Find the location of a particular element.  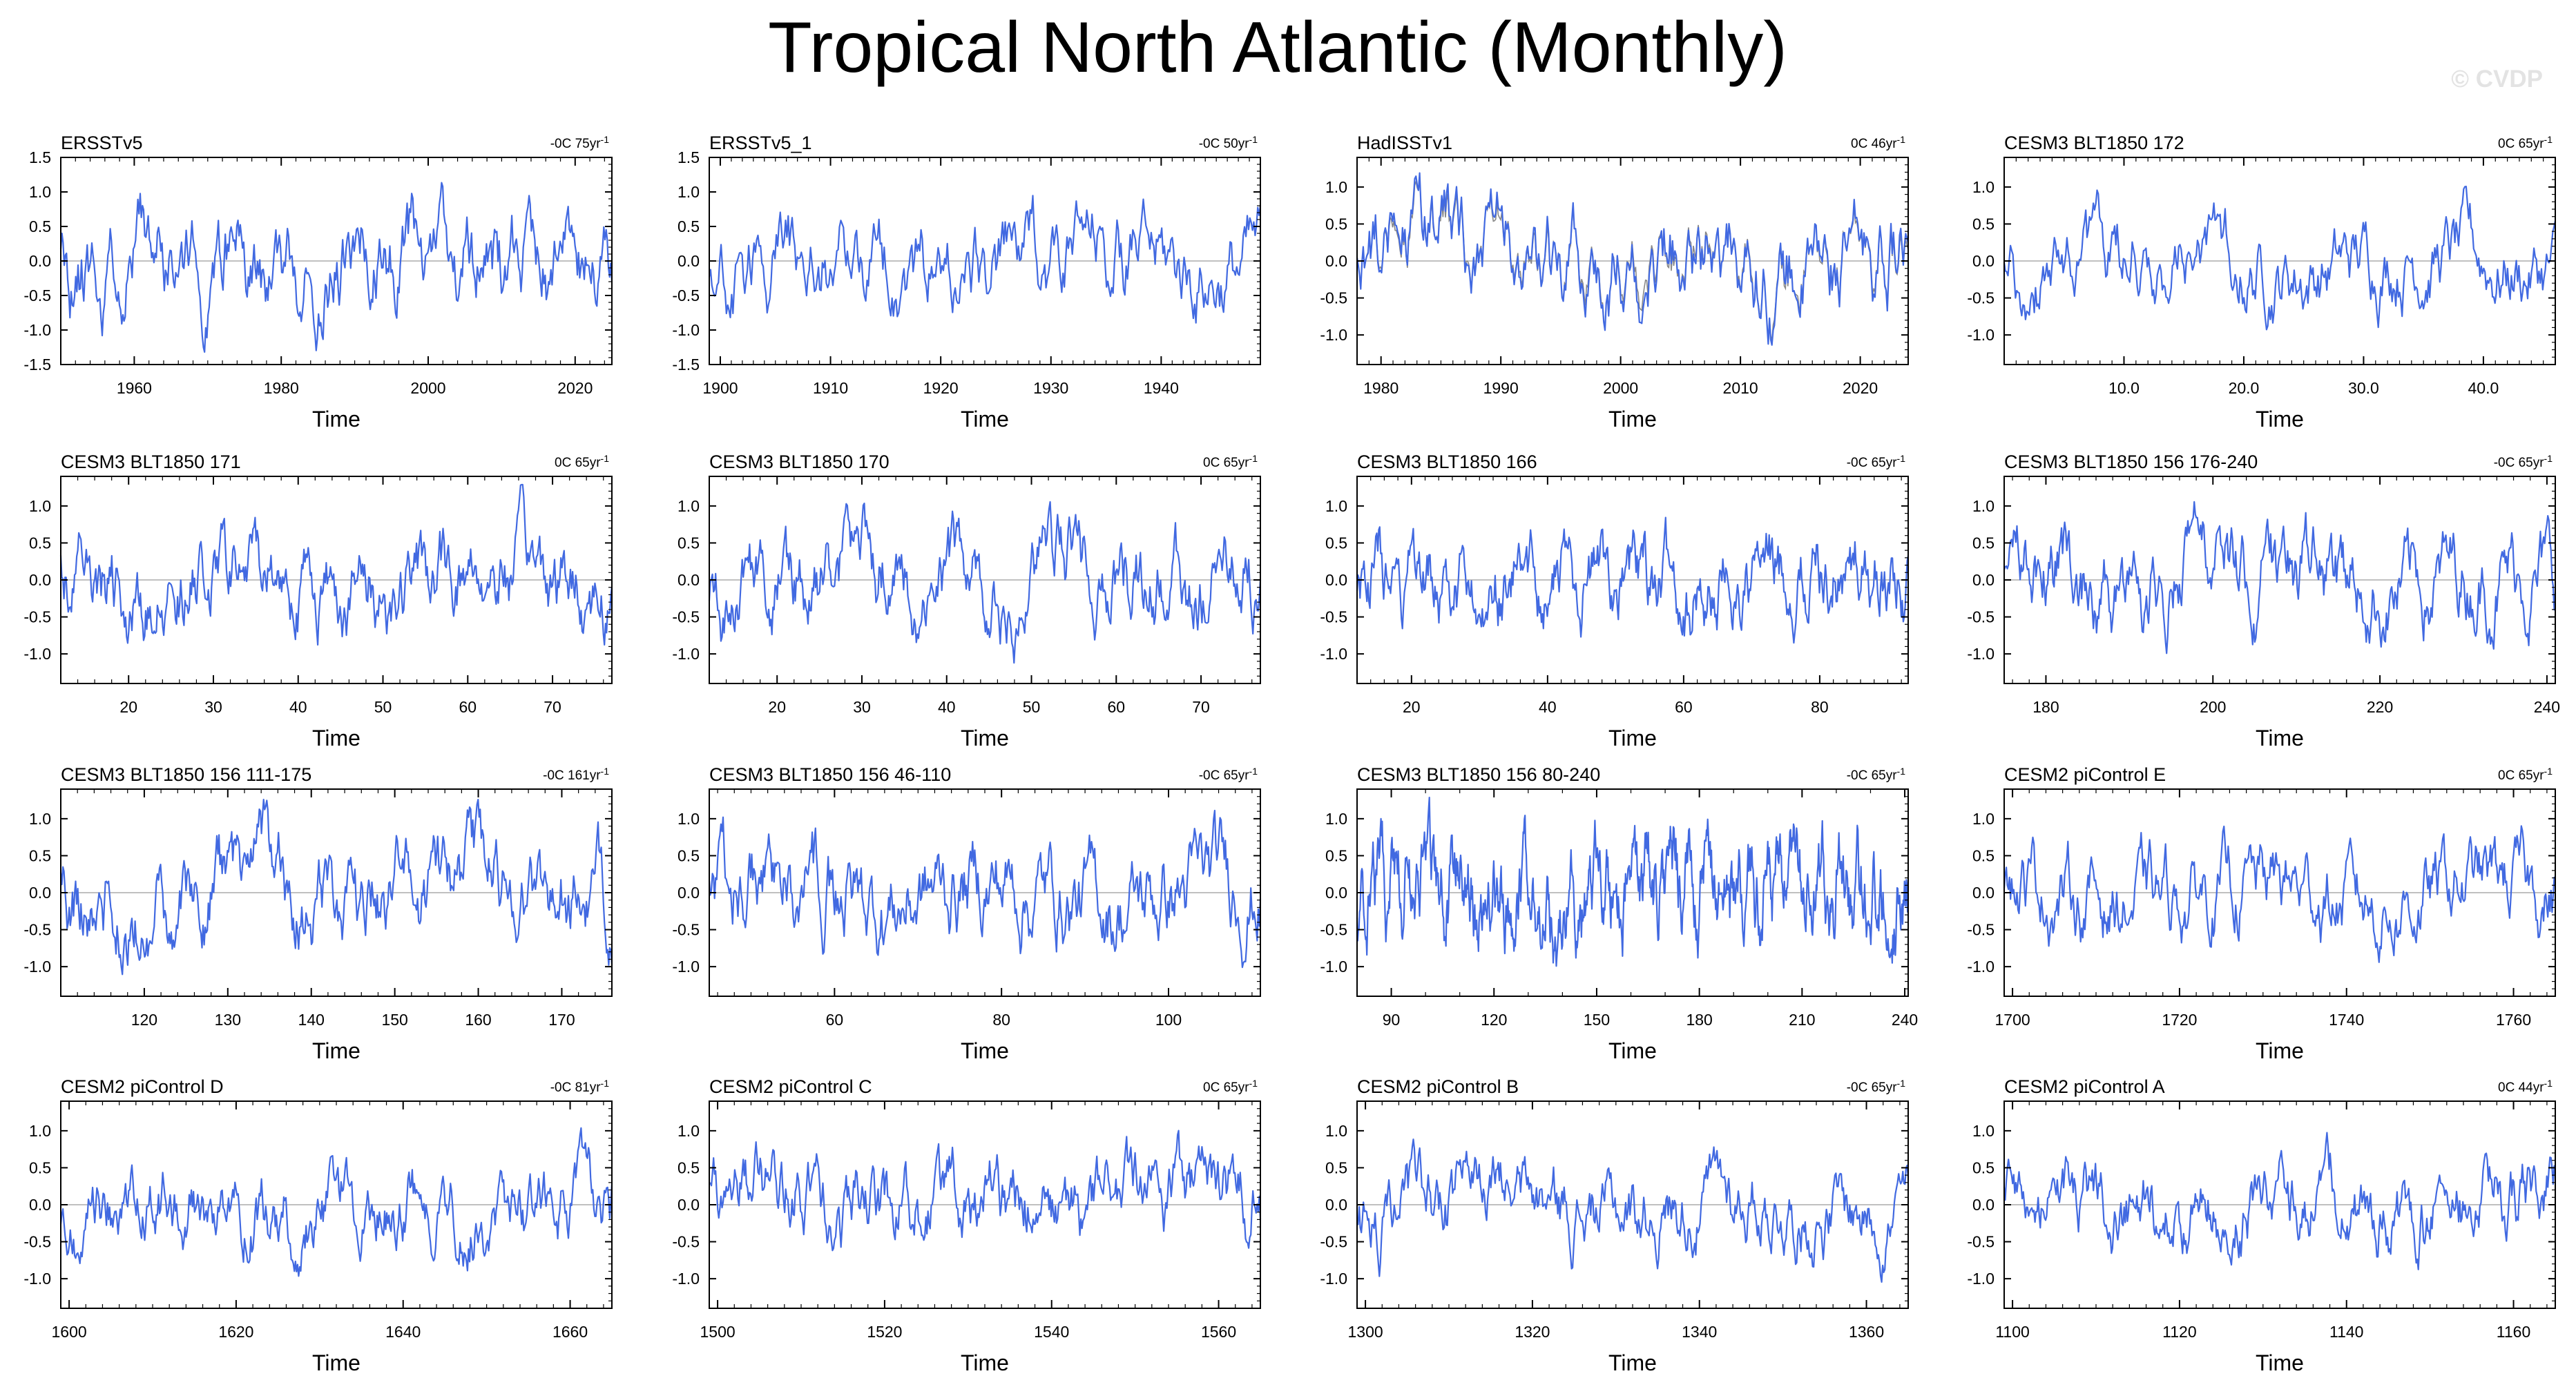

x-tick-label: 70 is located at coordinates (552, 707).